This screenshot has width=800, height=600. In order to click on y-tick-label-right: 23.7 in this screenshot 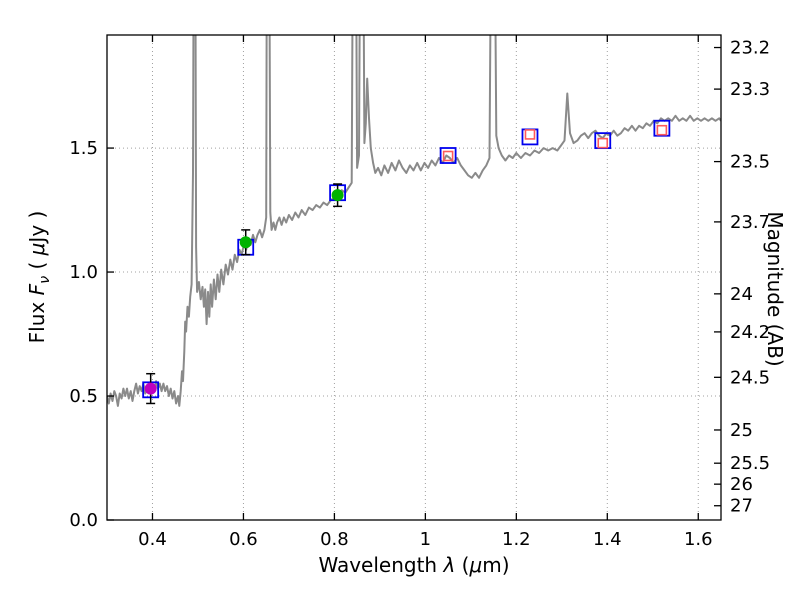, I will do `click(750, 222)`.